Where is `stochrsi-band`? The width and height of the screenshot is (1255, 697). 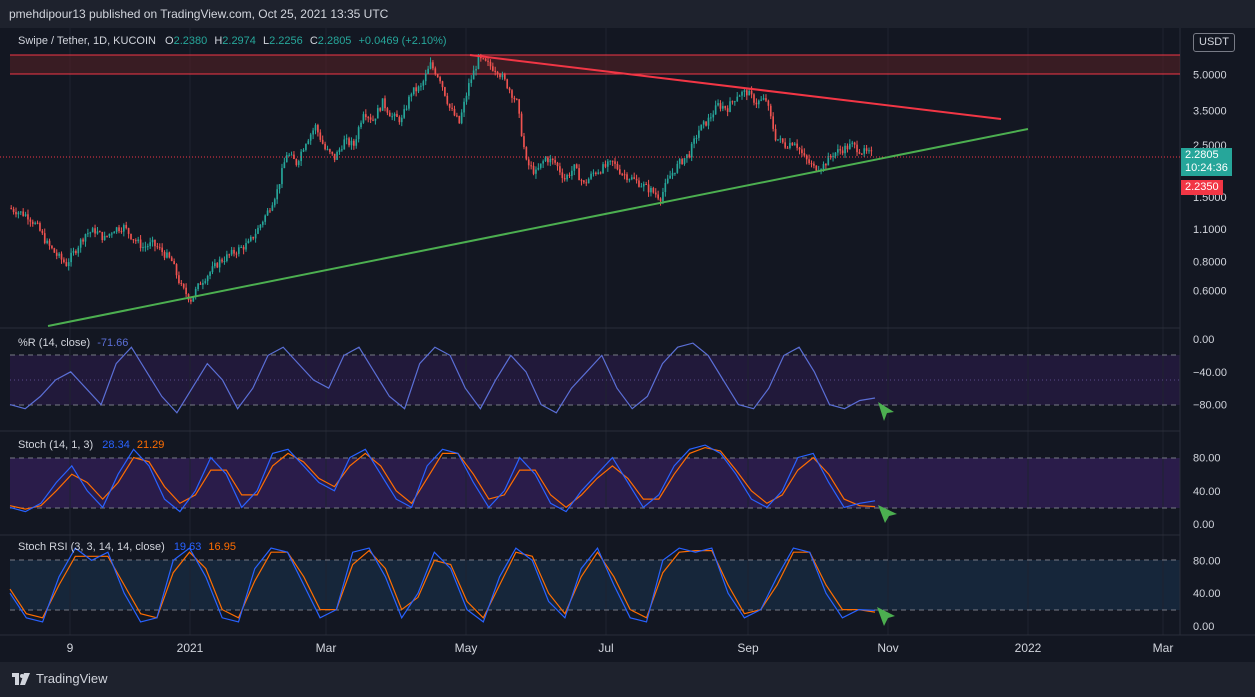
stochrsi-band is located at coordinates (595, 585).